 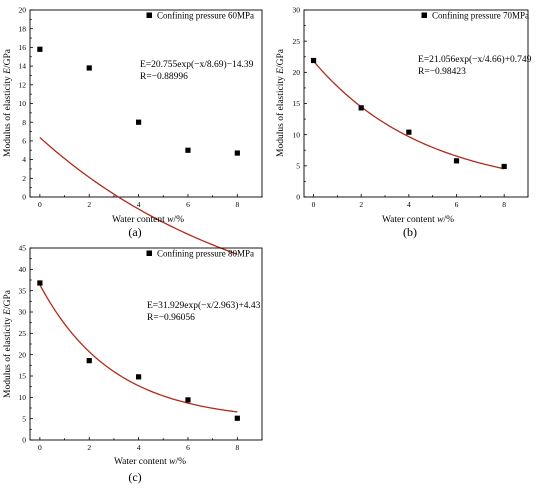 What do you see at coordinates (139, 447) in the screenshot?
I see `panel-c-xtick-label: 4` at bounding box center [139, 447].